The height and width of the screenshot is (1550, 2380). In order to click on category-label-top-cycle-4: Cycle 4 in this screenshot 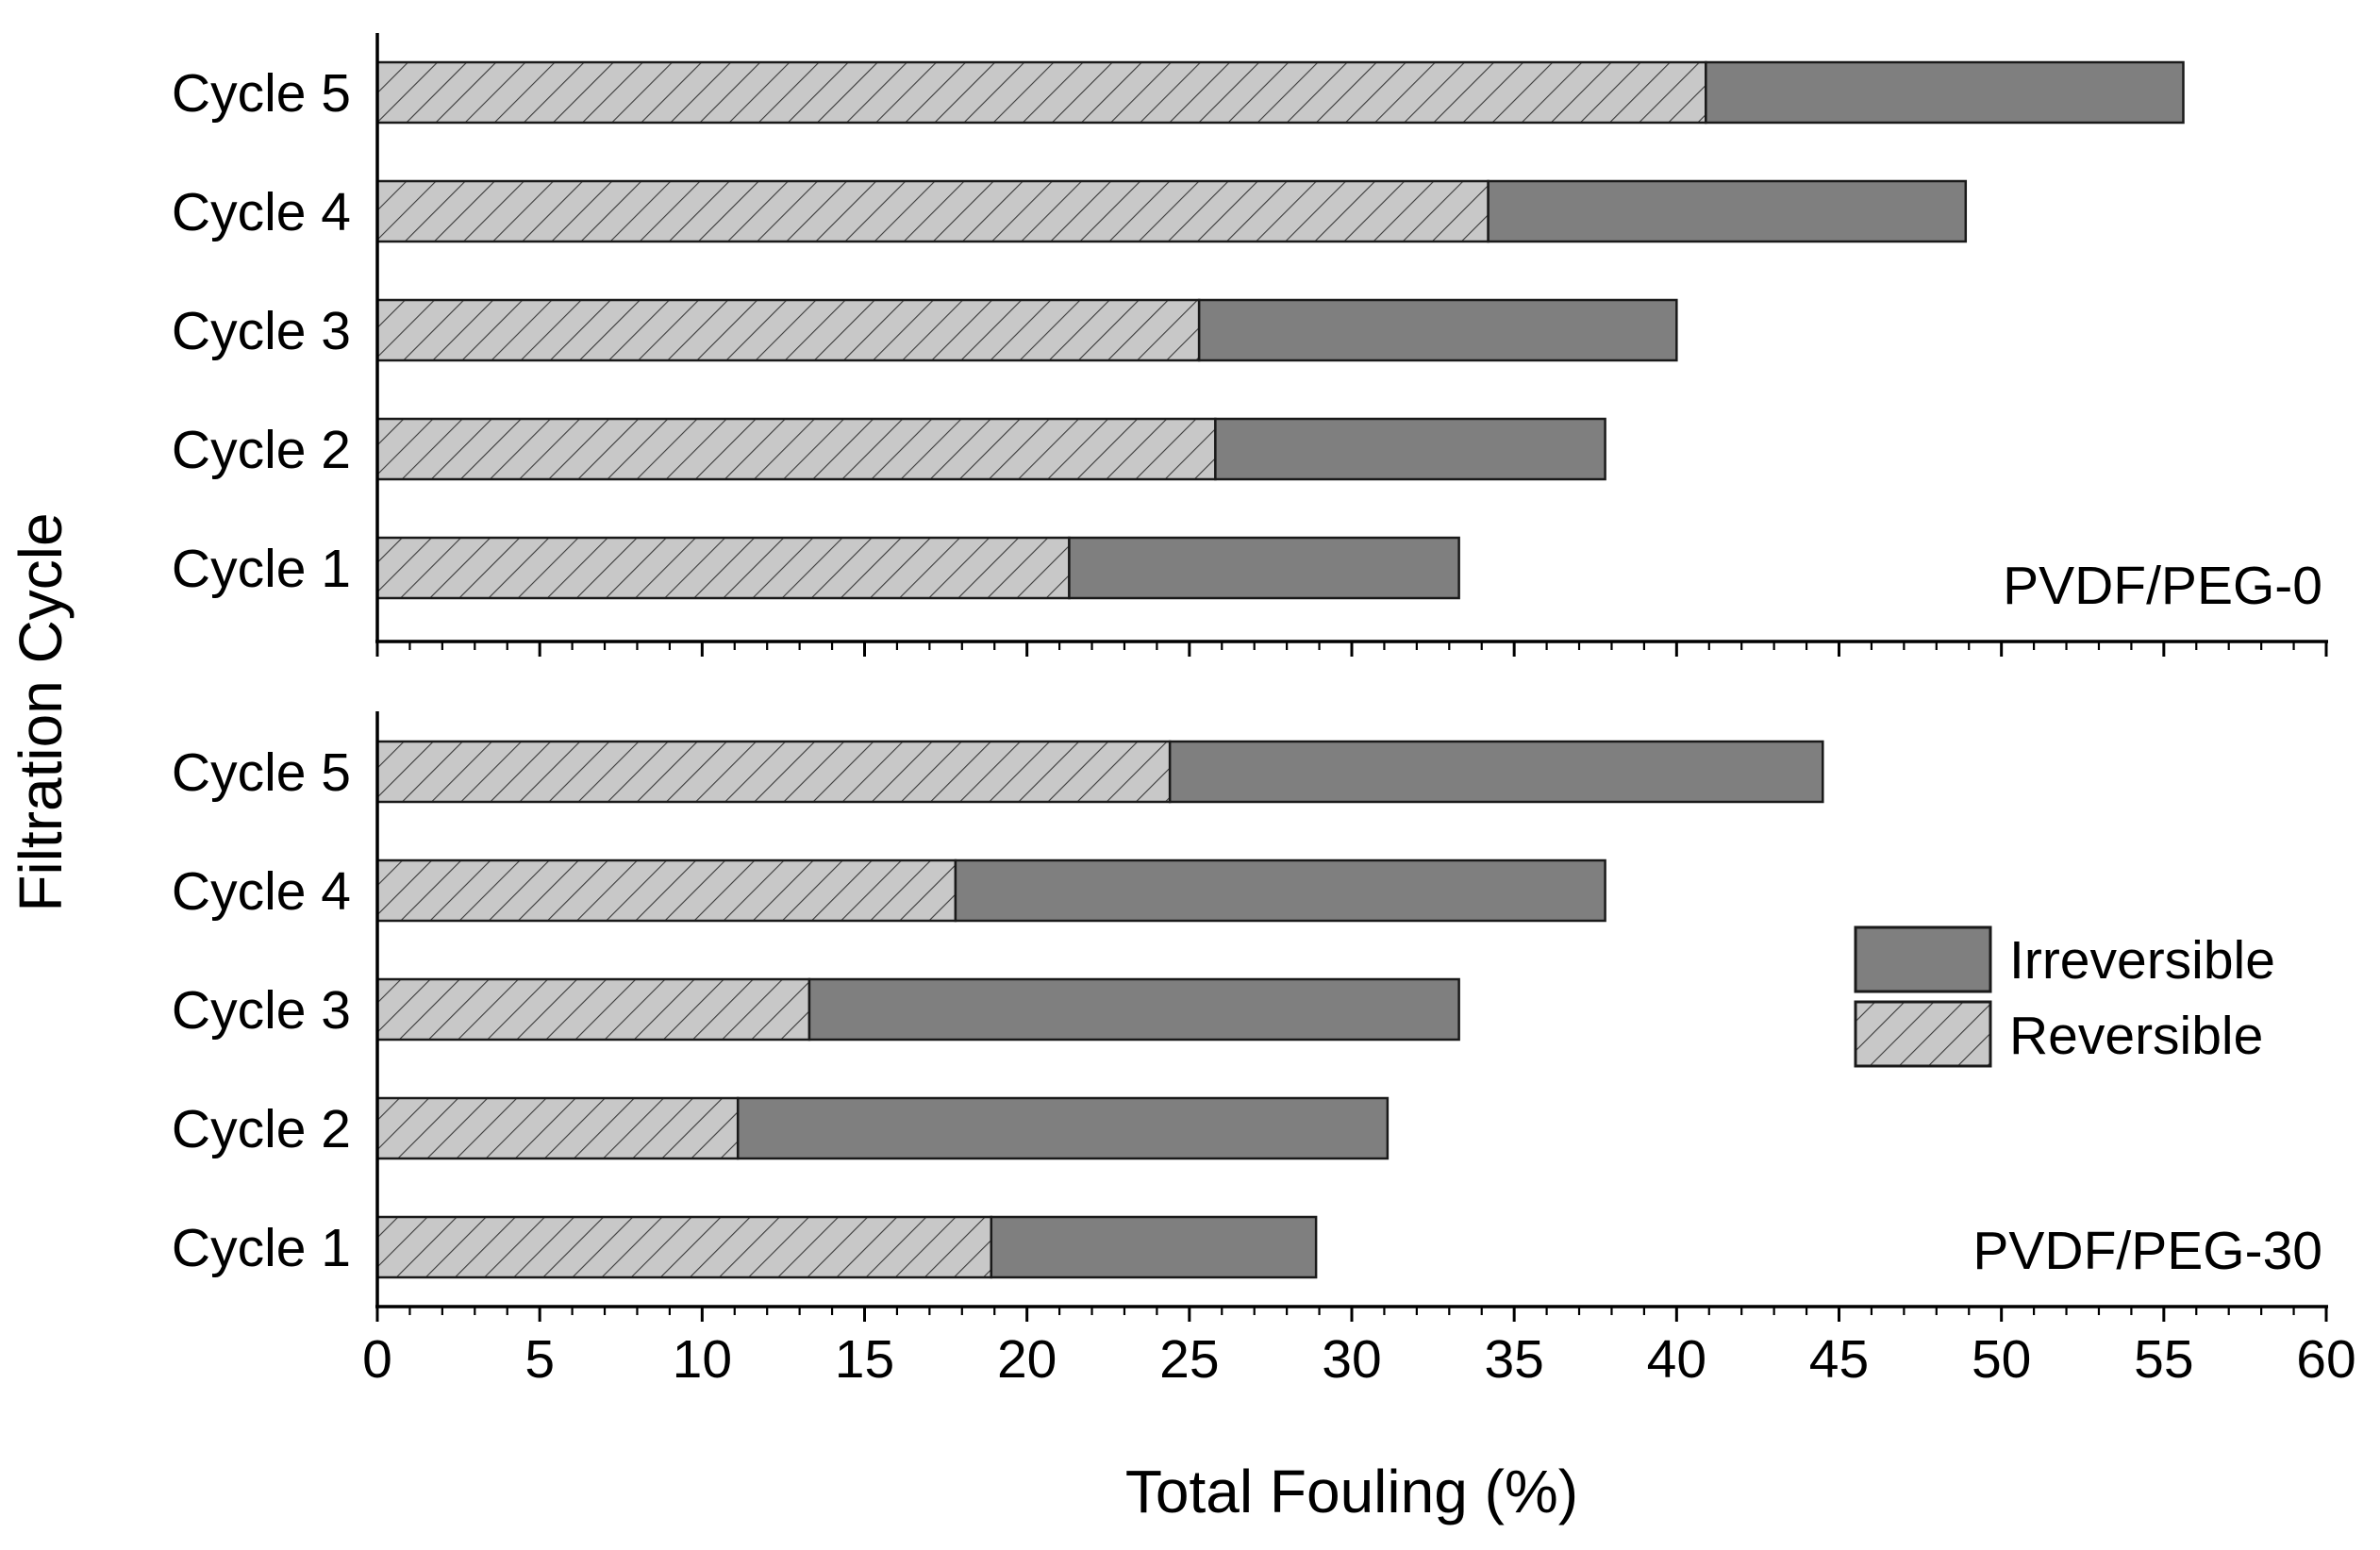, I will do `click(261, 212)`.